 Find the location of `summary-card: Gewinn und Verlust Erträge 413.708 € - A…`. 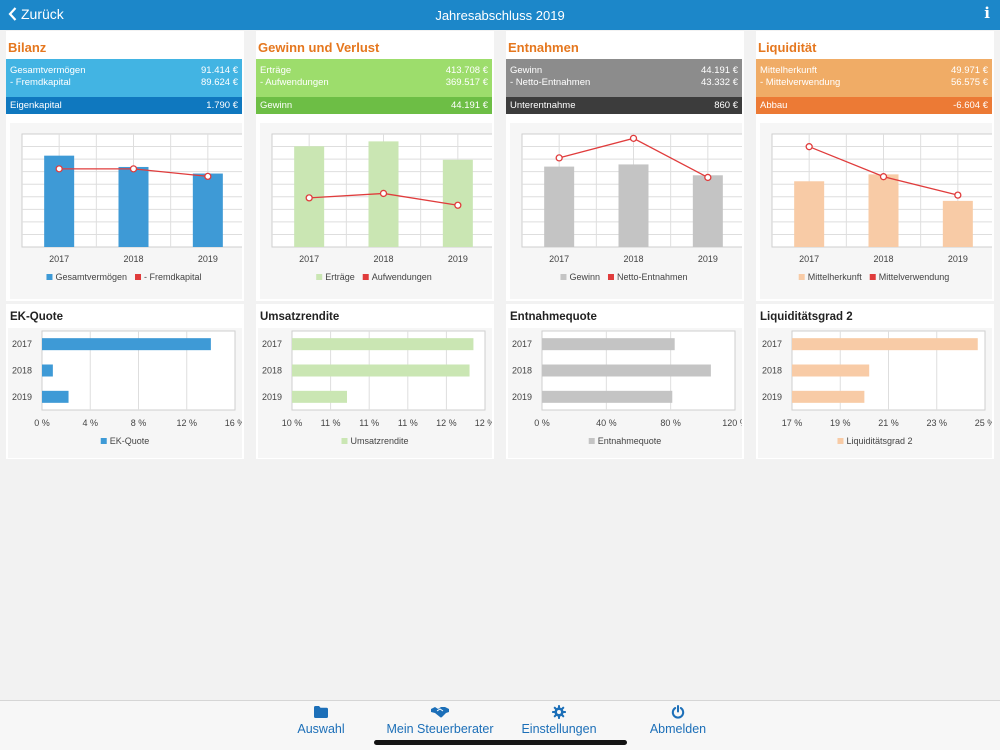

summary-card: Gewinn und Verlust Erträge 413.708 € - A… is located at coordinates (375, 166).